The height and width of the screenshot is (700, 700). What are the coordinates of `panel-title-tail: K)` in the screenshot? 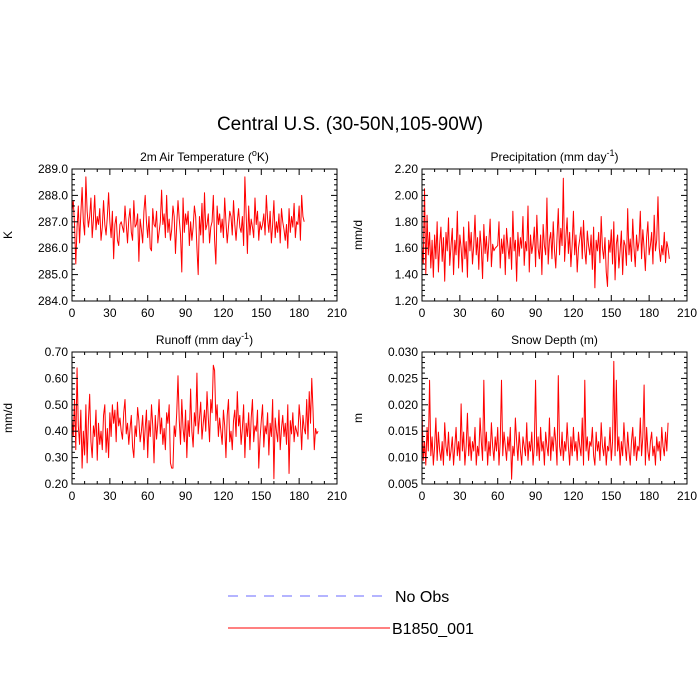 It's located at (263, 157).